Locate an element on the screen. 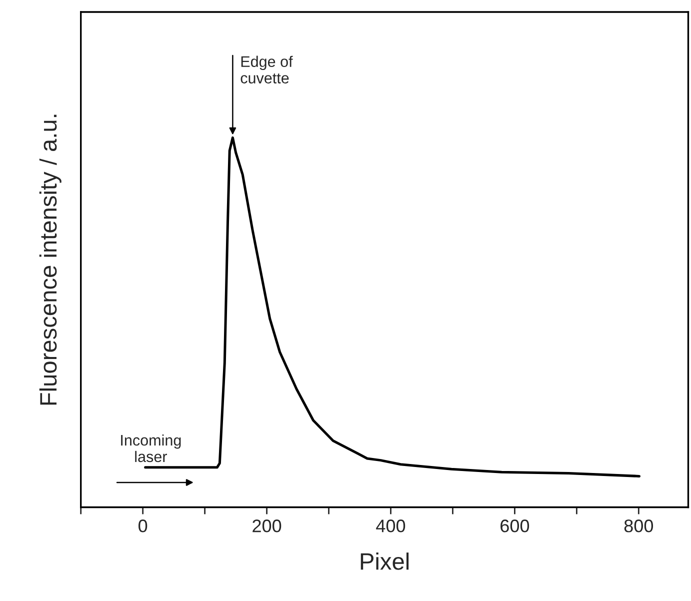 This screenshot has height=601, width=691. x-tick-label: 800 is located at coordinates (639, 526).